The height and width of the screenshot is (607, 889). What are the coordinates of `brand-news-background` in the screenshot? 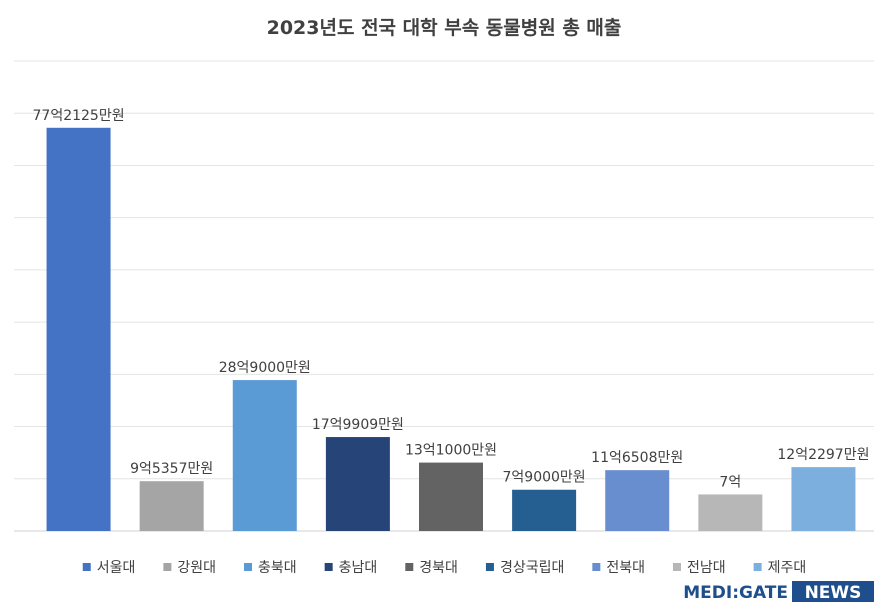 It's located at (833, 591).